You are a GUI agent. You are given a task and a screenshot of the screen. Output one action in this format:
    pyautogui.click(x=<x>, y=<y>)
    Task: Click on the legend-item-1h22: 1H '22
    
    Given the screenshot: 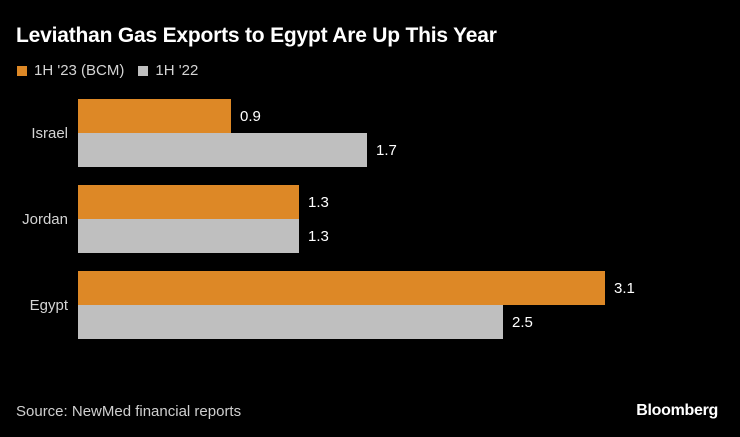 What is the action you would take?
    pyautogui.click(x=168, y=70)
    